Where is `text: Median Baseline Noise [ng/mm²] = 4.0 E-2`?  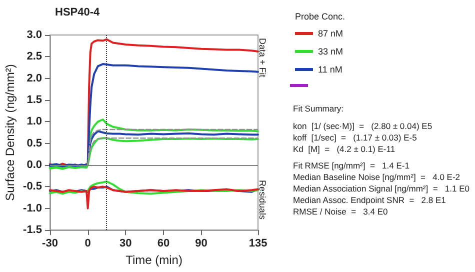
text: Median Baseline Noise [ng/mm²] = 4.0 E-2 is located at coordinates (376, 177).